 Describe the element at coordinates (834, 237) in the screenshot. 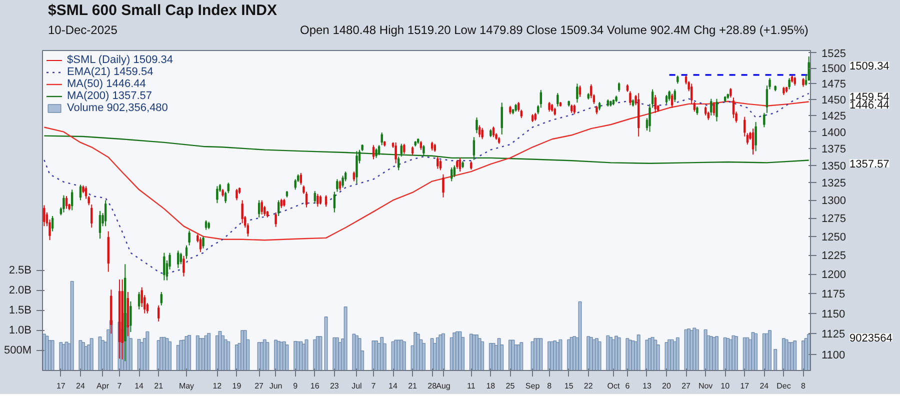

I see `y2-tick-label: 1250` at that location.